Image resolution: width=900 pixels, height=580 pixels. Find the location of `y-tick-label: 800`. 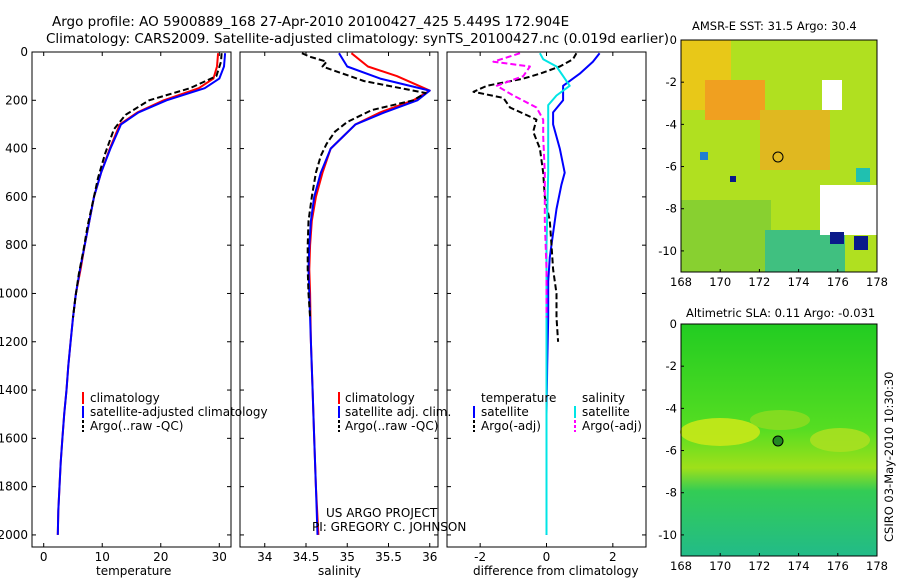

y-tick-label: 800 is located at coordinates (16, 245).